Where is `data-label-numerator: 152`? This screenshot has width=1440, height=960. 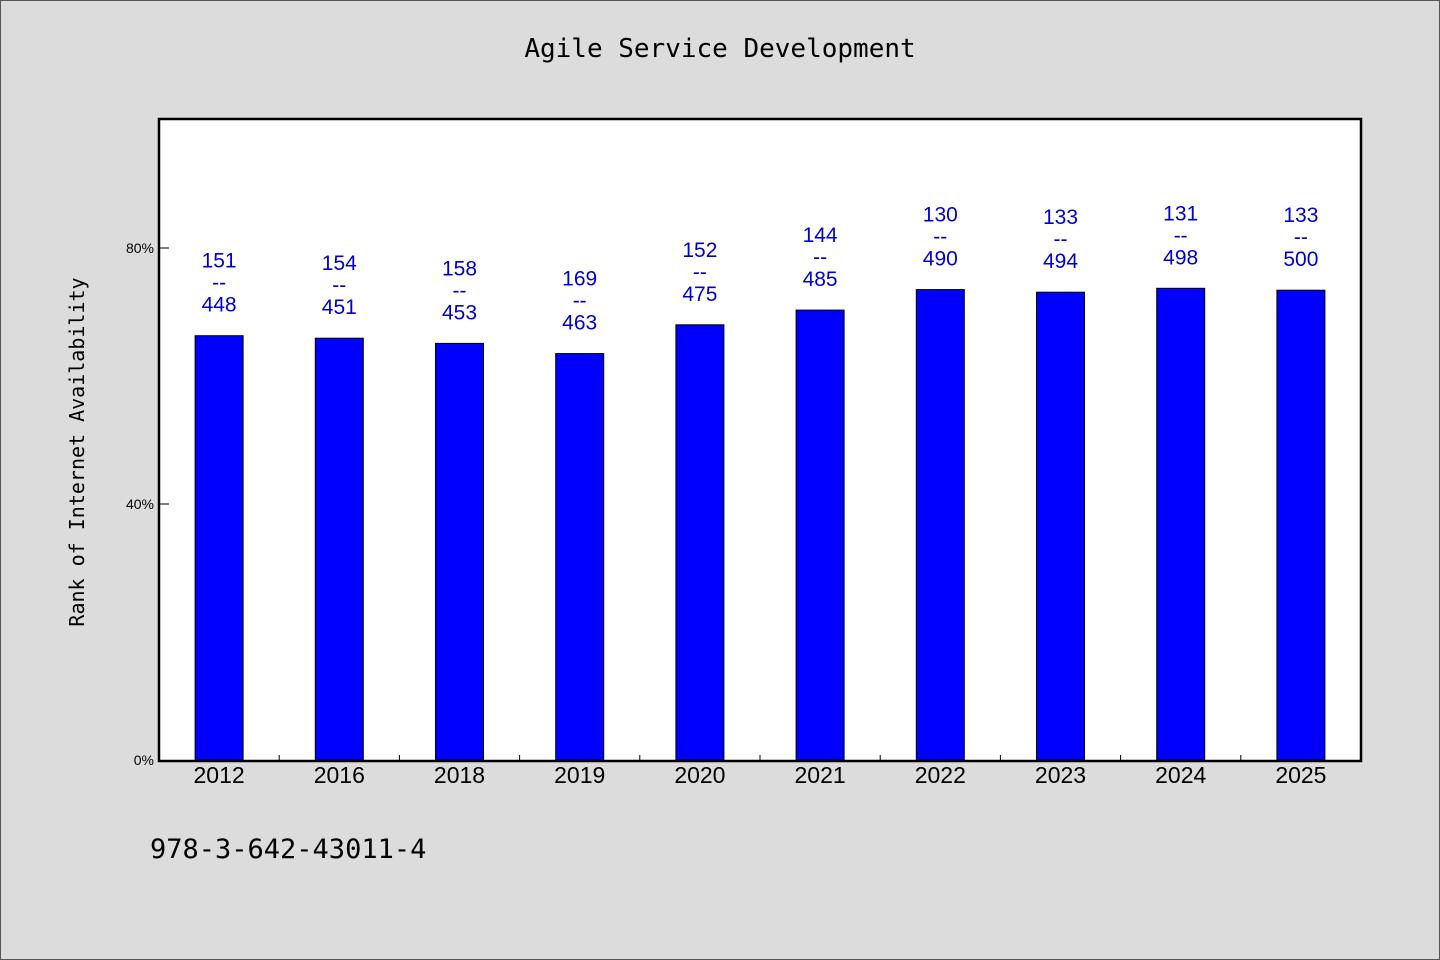
data-label-numerator: 152 is located at coordinates (699, 250).